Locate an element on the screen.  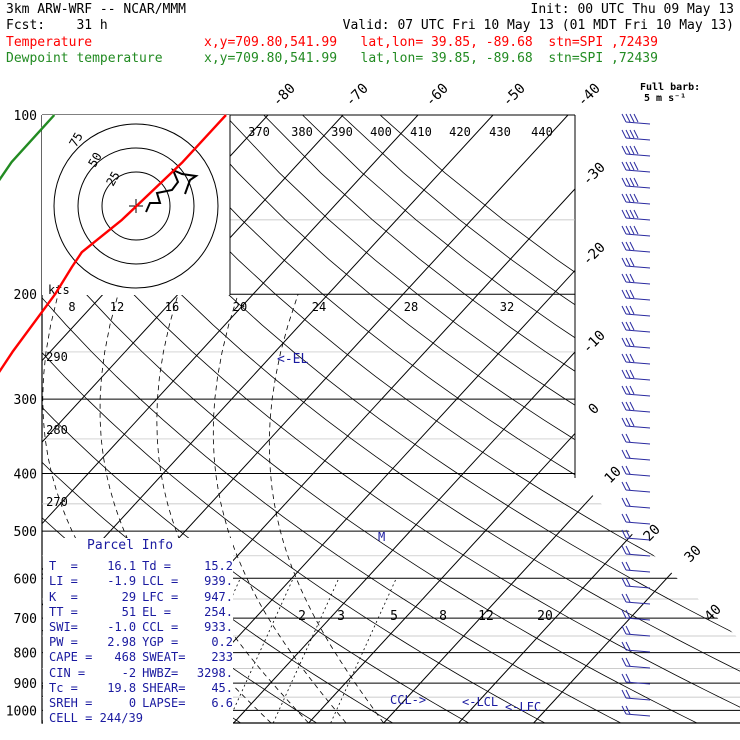
parcel-param-value: -1.9 is located at coordinates (122, 581).